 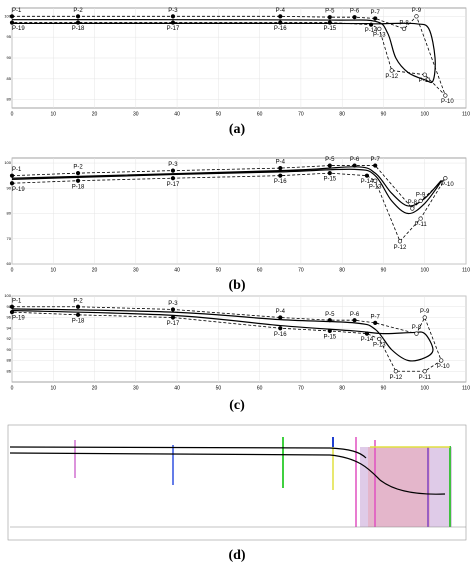 What do you see at coordinates (173, 29) in the screenshot?
I see `point-label: P-17` at bounding box center [173, 29].